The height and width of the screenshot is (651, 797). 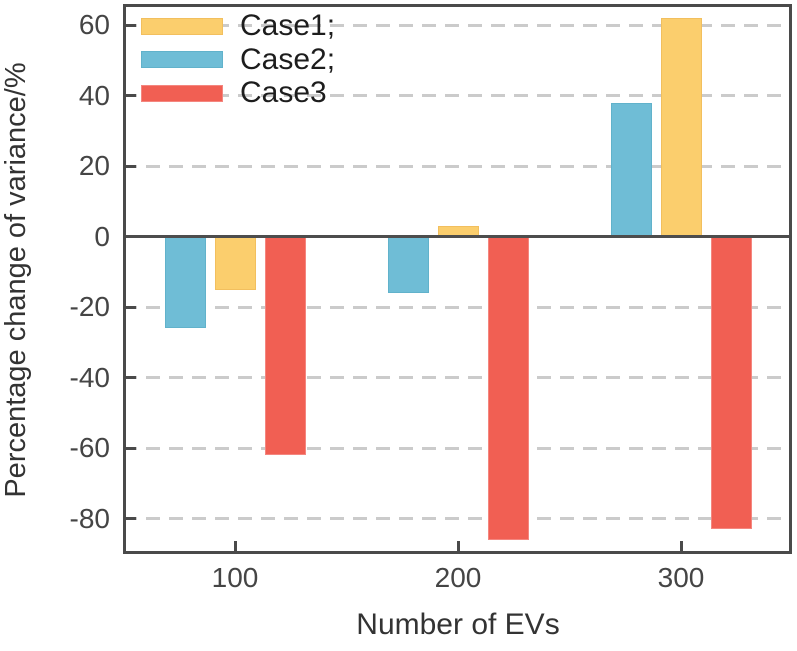 What do you see at coordinates (94, 25) in the screenshot?
I see `y-tick-label: 60` at bounding box center [94, 25].